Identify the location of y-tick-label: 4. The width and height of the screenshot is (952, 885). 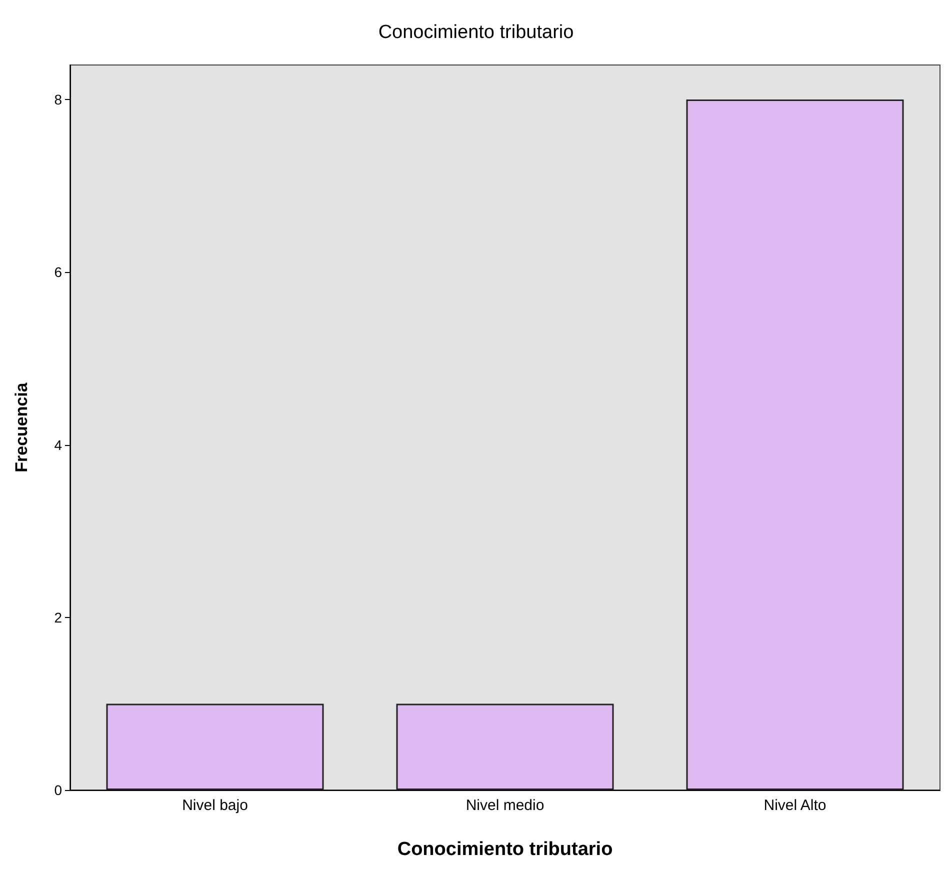
(58, 444).